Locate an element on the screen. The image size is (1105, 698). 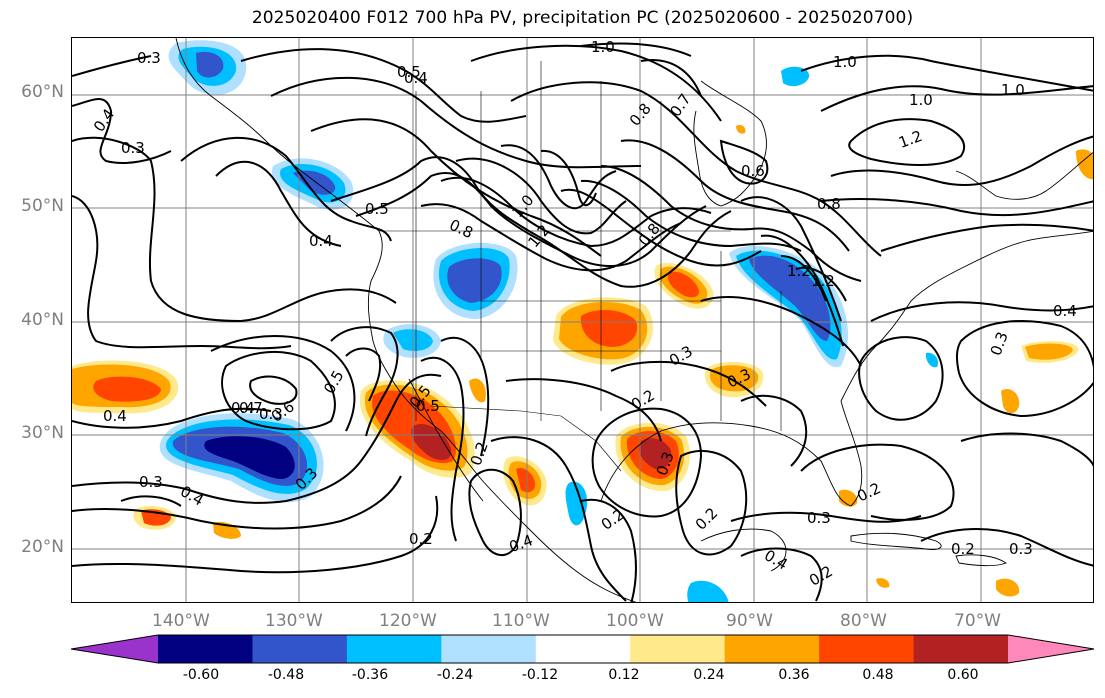
lon-label-110w: 110°W is located at coordinates (521, 621).